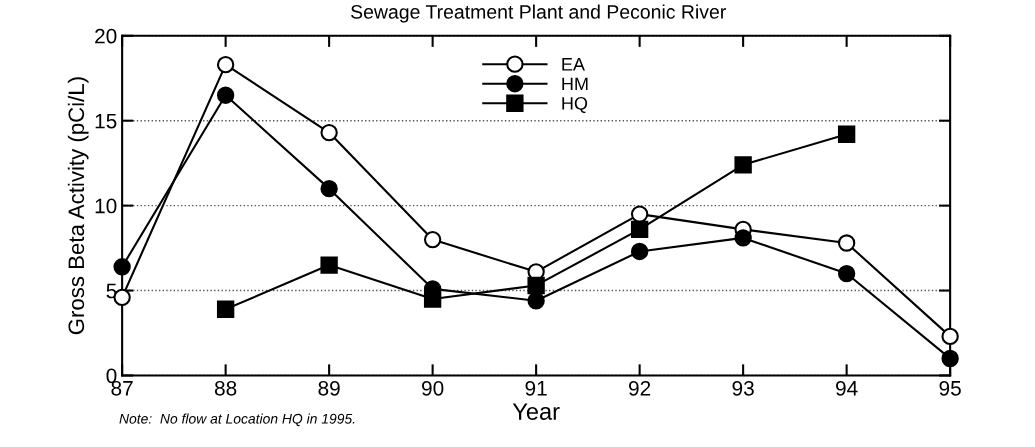 Image resolution: width=1035 pixels, height=447 pixels. I want to click on text: Note: No flow at Location HQ in 1995., so click(237, 420).